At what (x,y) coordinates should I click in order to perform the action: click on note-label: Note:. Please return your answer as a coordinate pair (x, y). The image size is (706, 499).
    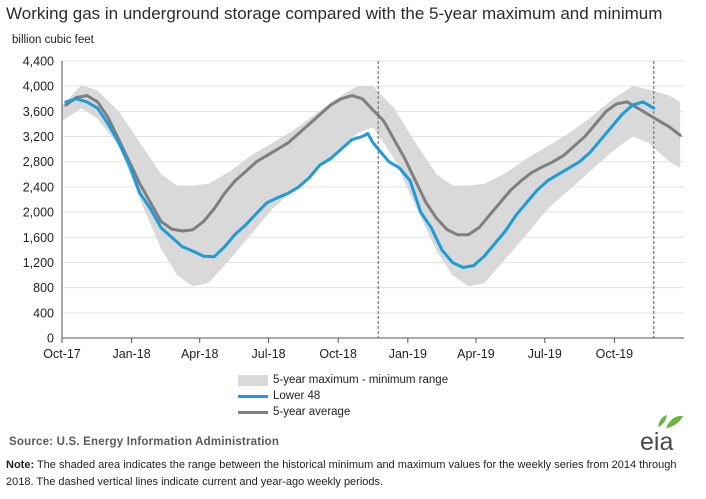
    Looking at the image, I should click on (20, 465).